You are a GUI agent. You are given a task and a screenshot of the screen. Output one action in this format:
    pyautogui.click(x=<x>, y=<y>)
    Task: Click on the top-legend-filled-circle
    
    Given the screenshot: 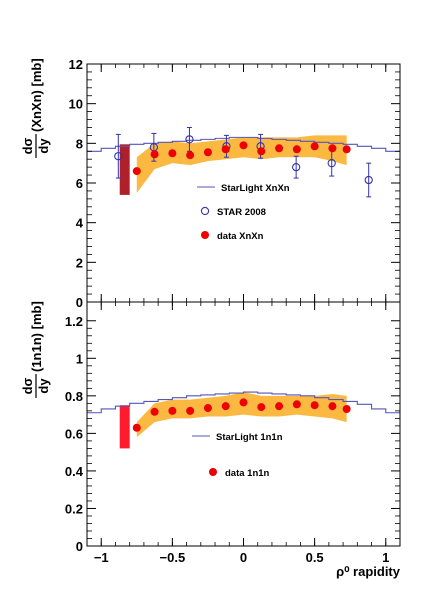 What is the action you would take?
    pyautogui.click(x=205, y=235)
    